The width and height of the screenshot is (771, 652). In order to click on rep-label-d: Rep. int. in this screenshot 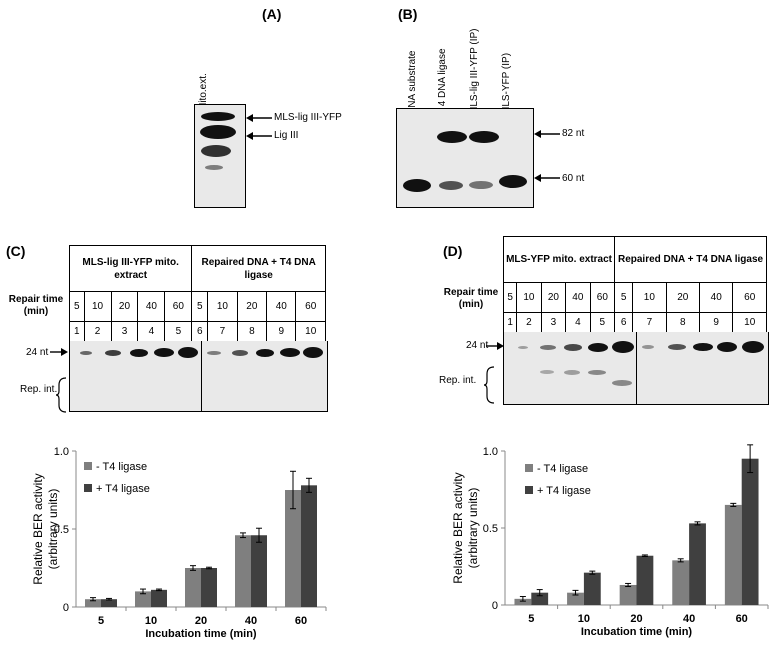, I will do `click(458, 380)`.